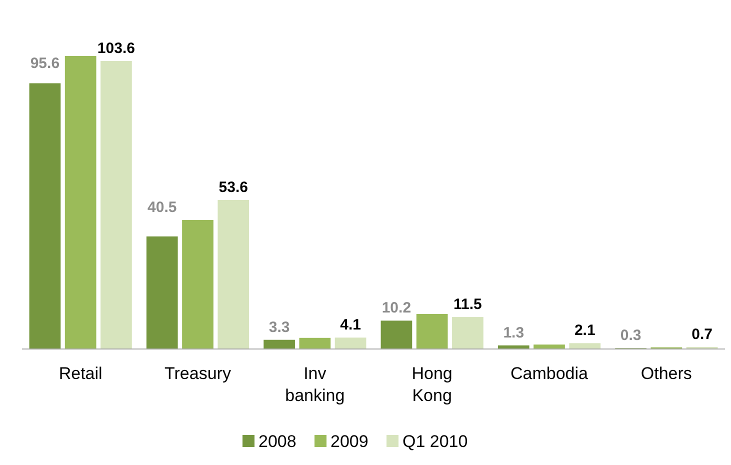 This screenshot has height=465, width=731. Describe the element at coordinates (631, 335) in the screenshot. I see `data-label: 0.3` at that location.